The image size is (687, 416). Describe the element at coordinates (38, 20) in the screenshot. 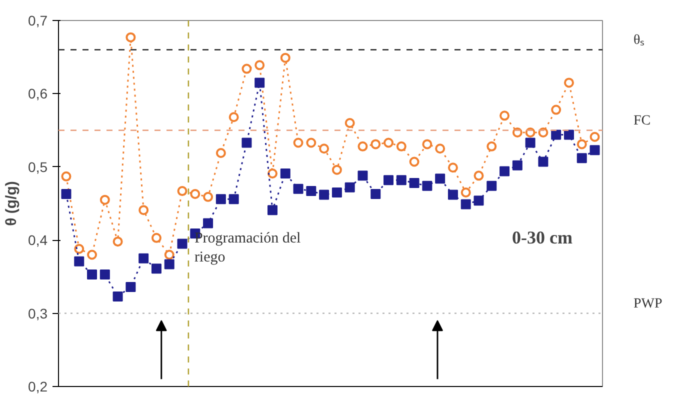

I see `y-tick-label: 0,7` at that location.